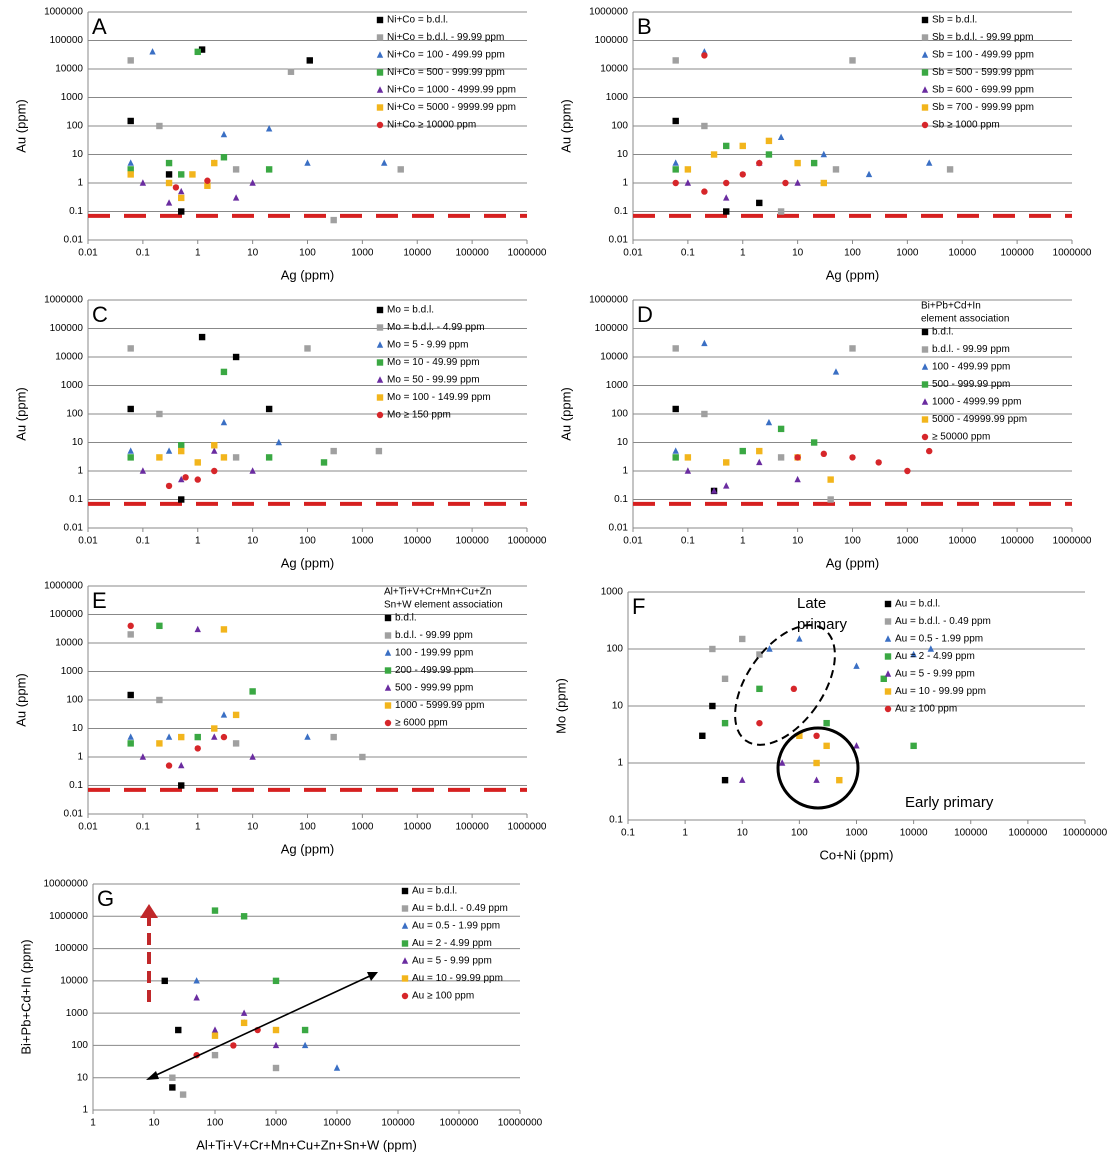 The image size is (1110, 1160). I want to click on x-axis-label: Ag (ppm), so click(852, 274).